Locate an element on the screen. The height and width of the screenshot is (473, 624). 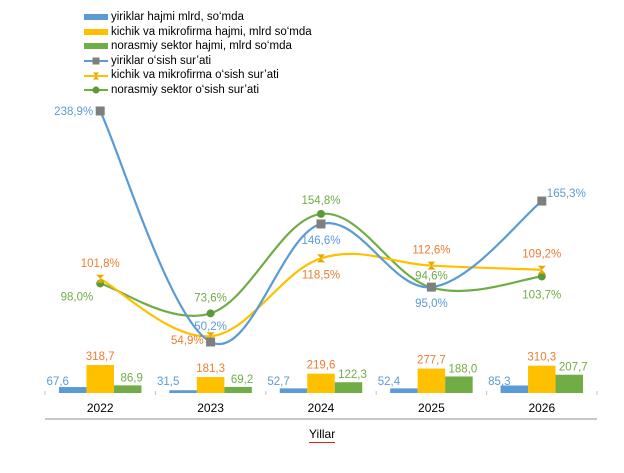
bar-data-label: 181,3 is located at coordinates (210, 369).